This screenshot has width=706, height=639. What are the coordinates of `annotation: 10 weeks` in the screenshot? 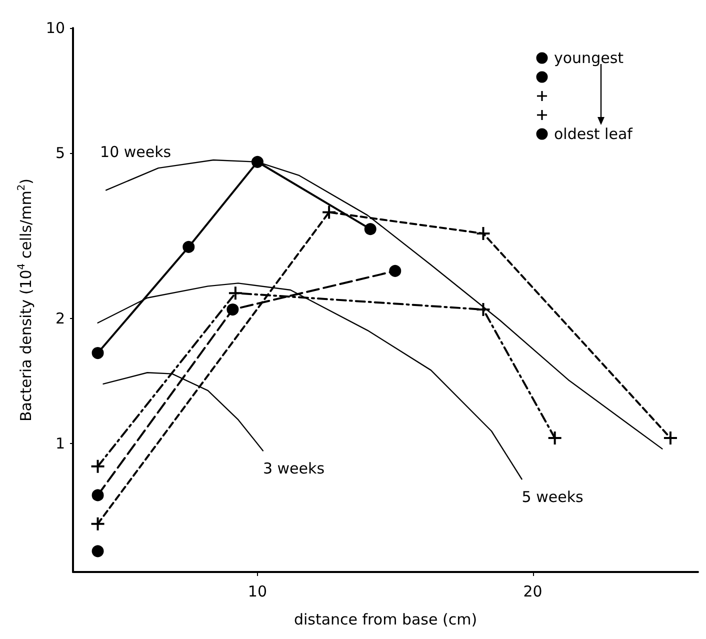 It's located at (136, 152).